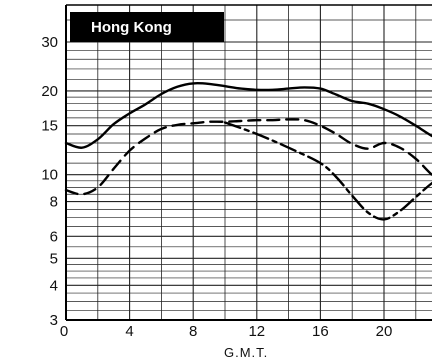 The height and width of the screenshot is (362, 432). Describe the element at coordinates (193, 331) in the screenshot. I see `x-tick-label: 8` at that location.